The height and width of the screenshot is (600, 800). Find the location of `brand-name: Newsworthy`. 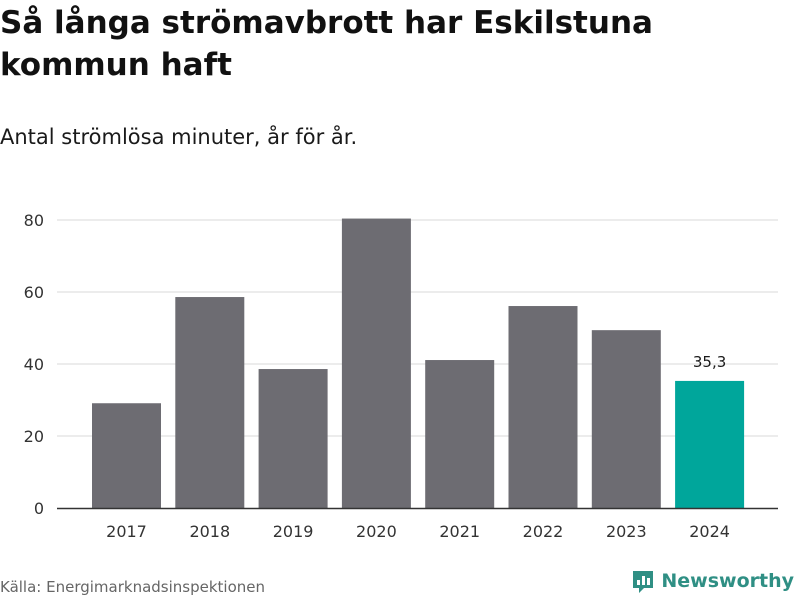

brand-name: Newsworthy is located at coordinates (727, 581).